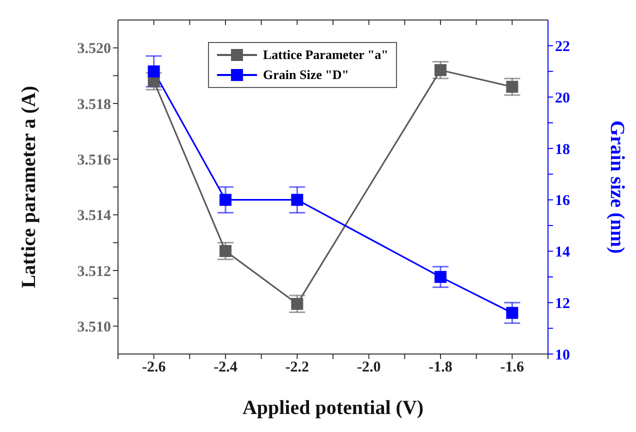 This screenshot has height=432, width=636. I want to click on legend-label: Grain Size "D", so click(306, 75).